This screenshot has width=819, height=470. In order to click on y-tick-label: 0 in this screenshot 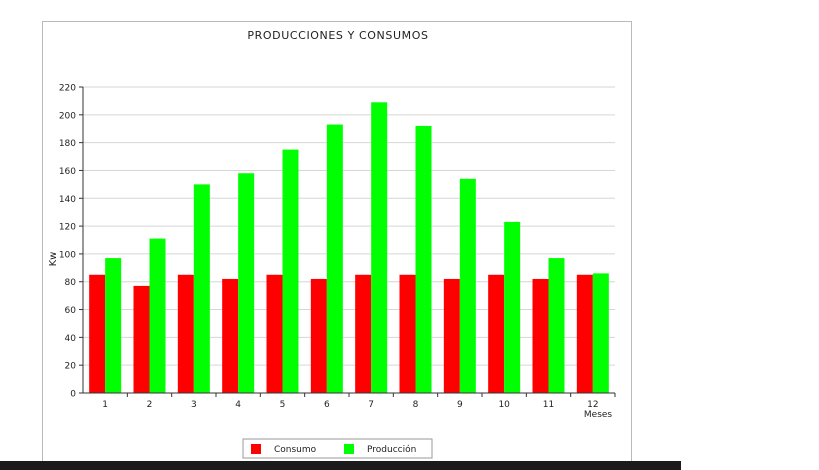, I will do `click(73, 395)`.